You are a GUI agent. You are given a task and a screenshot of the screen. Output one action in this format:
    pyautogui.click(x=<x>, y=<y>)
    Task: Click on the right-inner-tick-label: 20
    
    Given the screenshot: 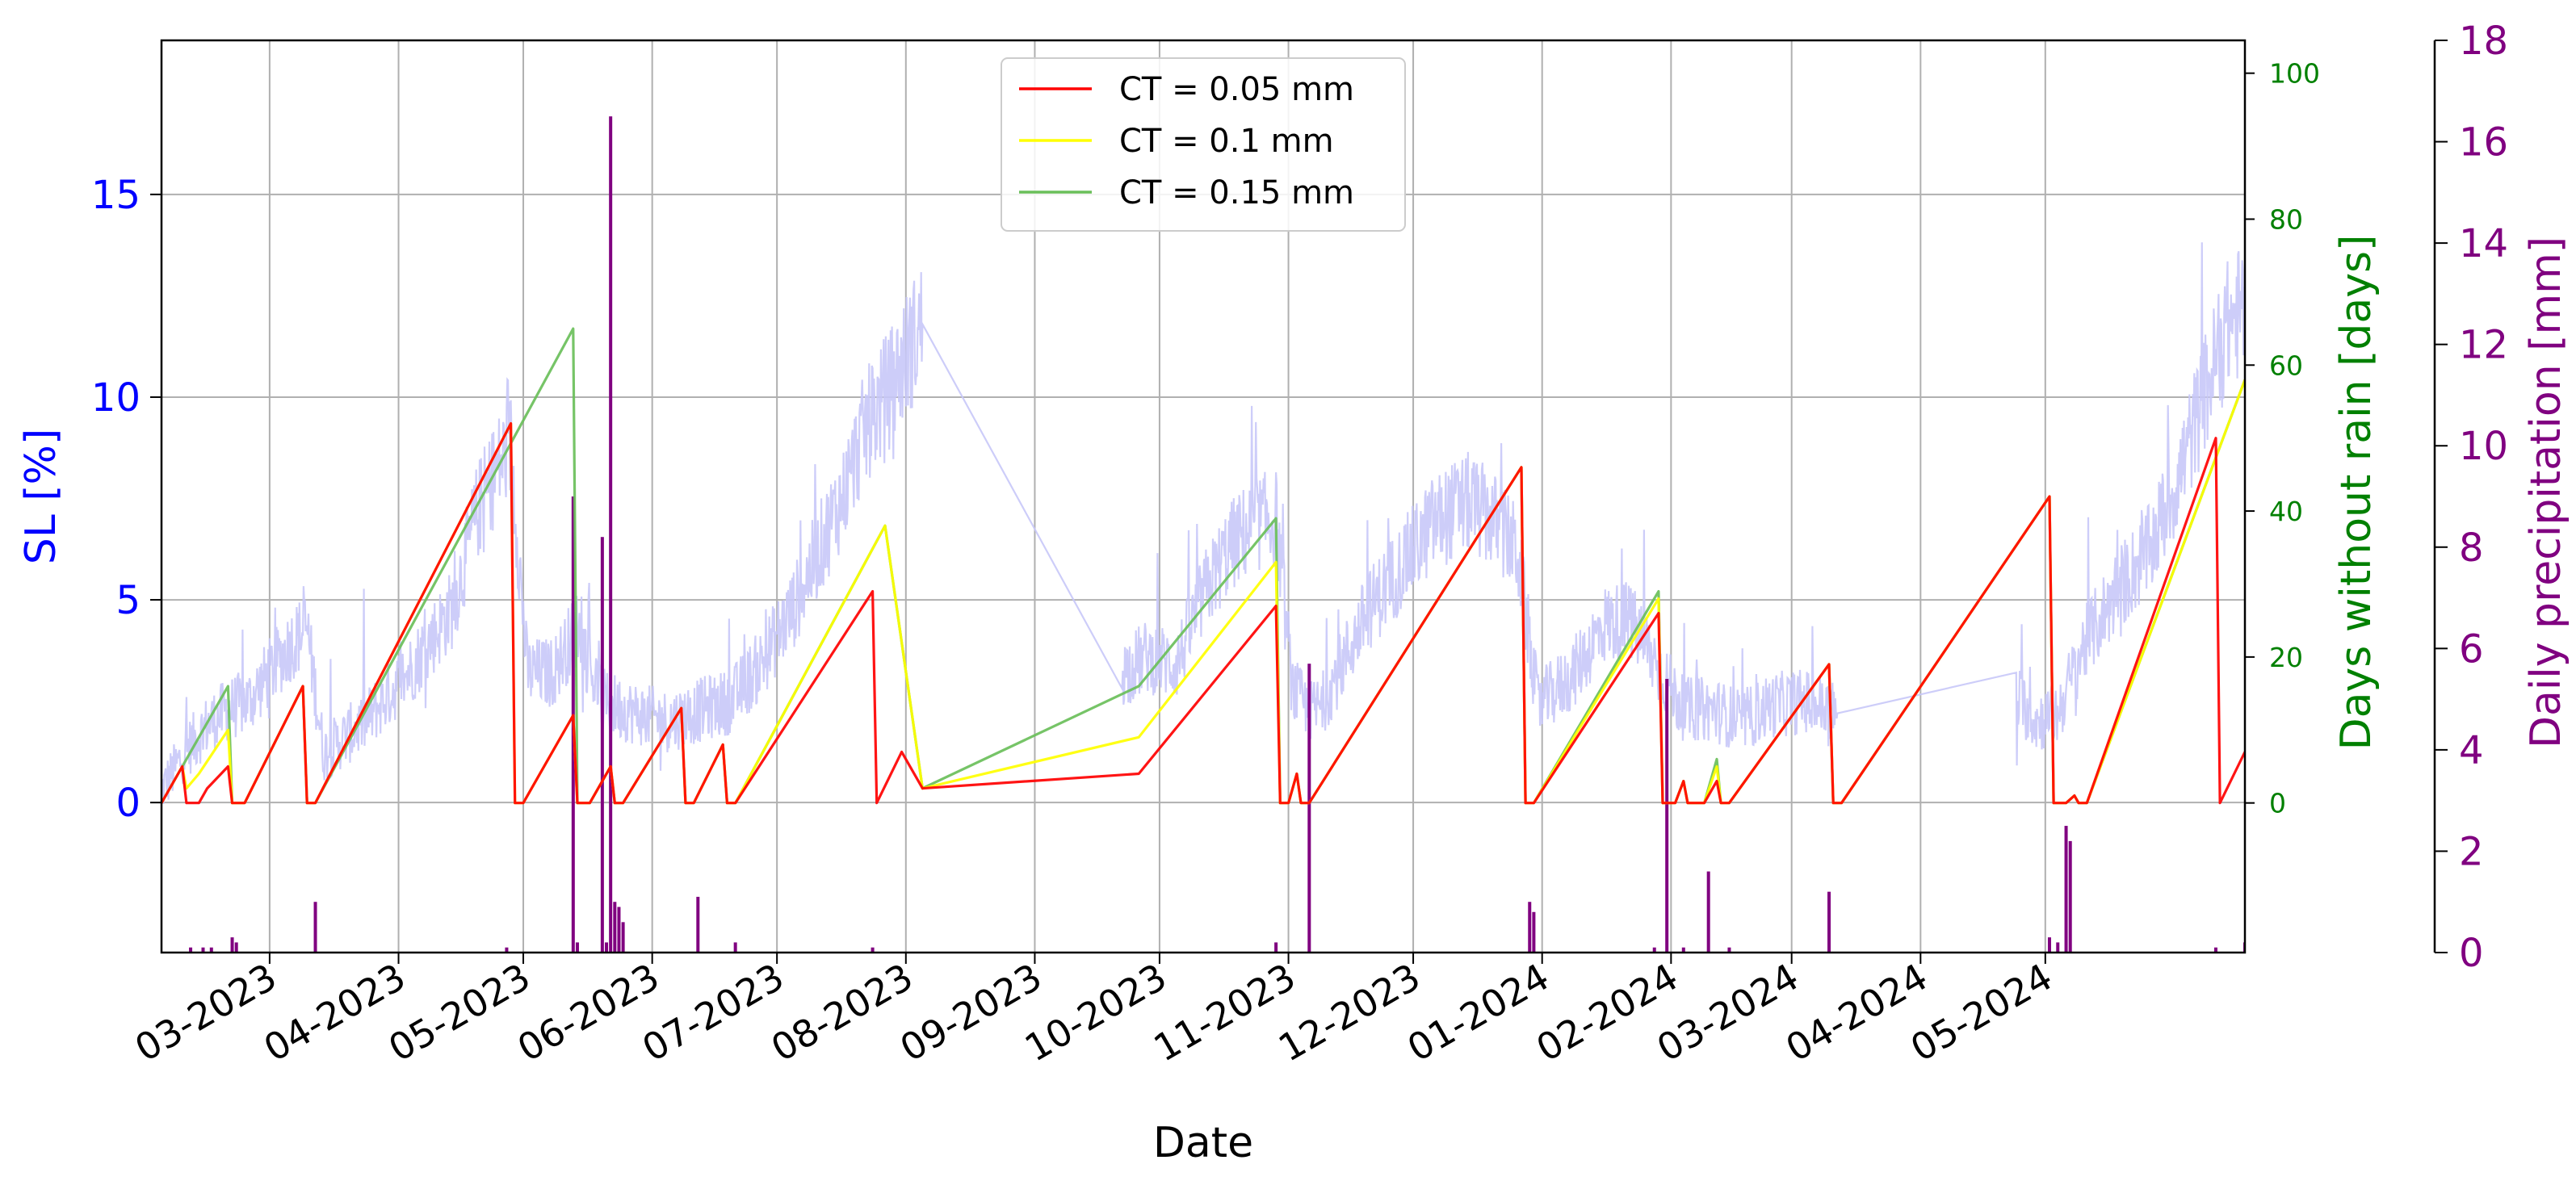 What is the action you would take?
    pyautogui.click(x=2286, y=657)
    